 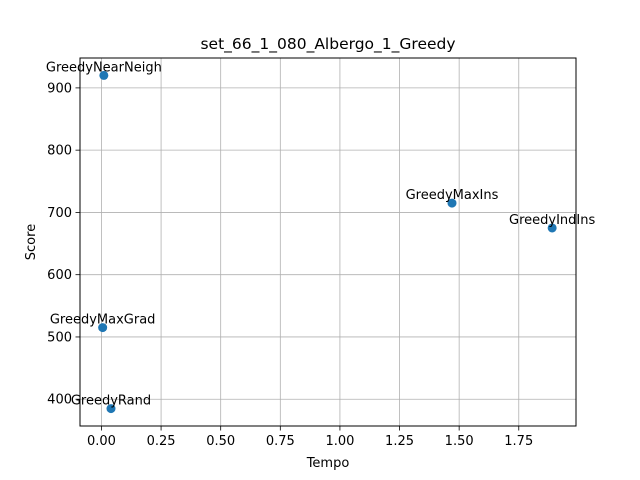 What do you see at coordinates (518, 441) in the screenshot?
I see `x-tick-label: 1.75` at bounding box center [518, 441].